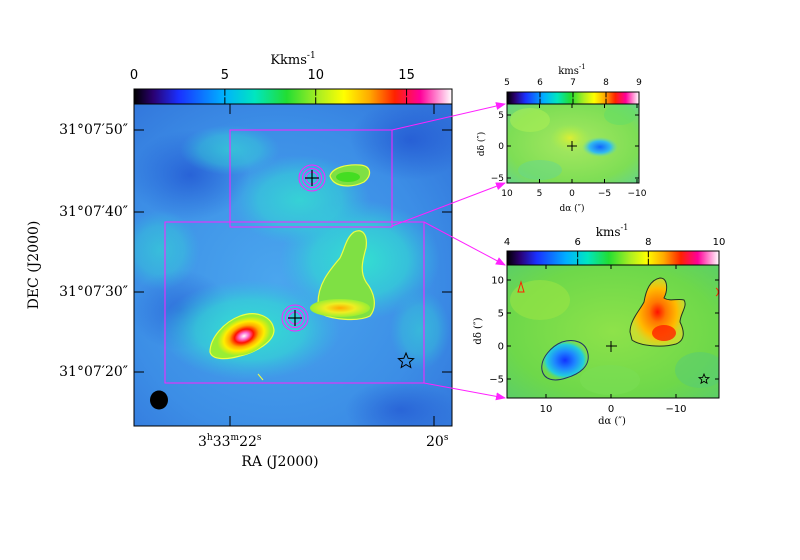 This screenshot has width=800, height=560. Describe the element at coordinates (637, 194) in the screenshot. I see `t-x-tick-label: −10` at that location.